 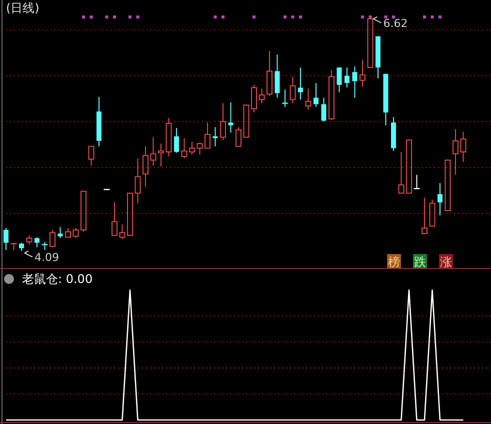 I want to click on text: 榜, so click(x=394, y=262).